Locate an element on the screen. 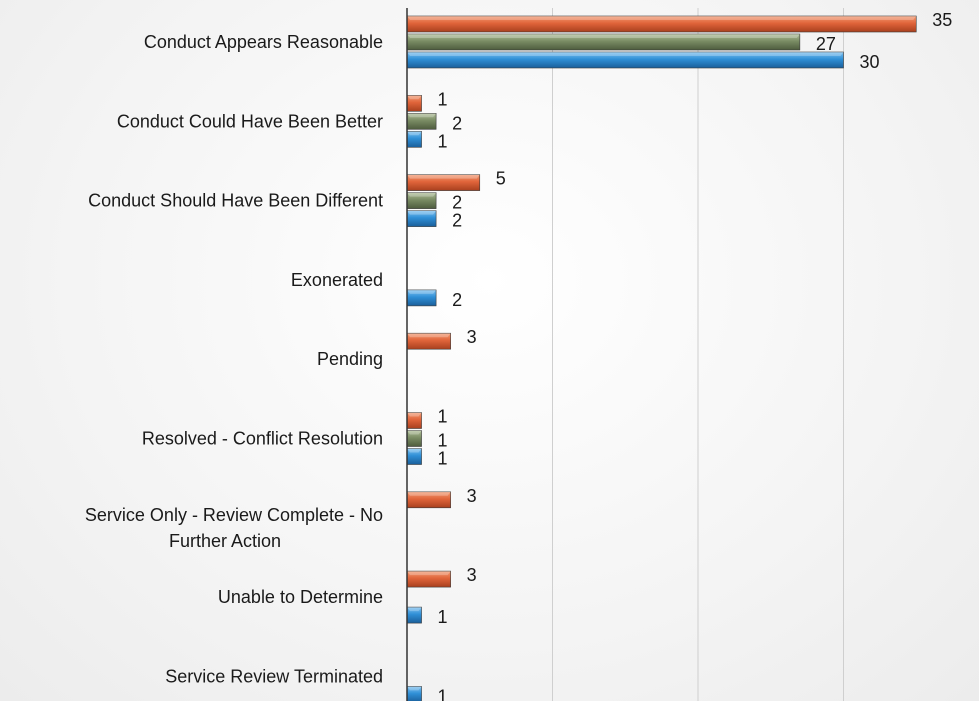  data-label: 35 is located at coordinates (942, 20).